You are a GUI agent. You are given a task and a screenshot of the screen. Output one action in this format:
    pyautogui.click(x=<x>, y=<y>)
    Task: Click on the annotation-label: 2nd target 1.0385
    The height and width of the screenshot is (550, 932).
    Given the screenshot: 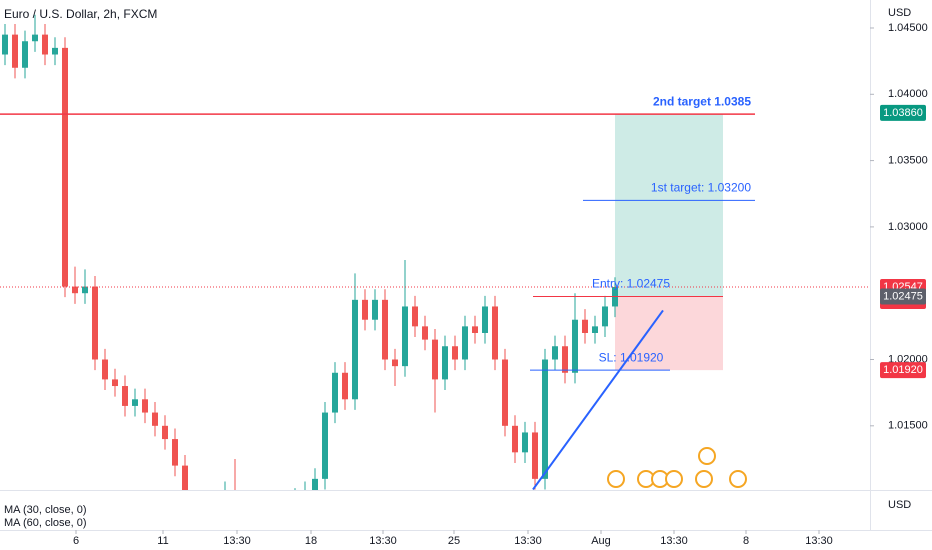 What is the action you would take?
    pyautogui.click(x=702, y=101)
    